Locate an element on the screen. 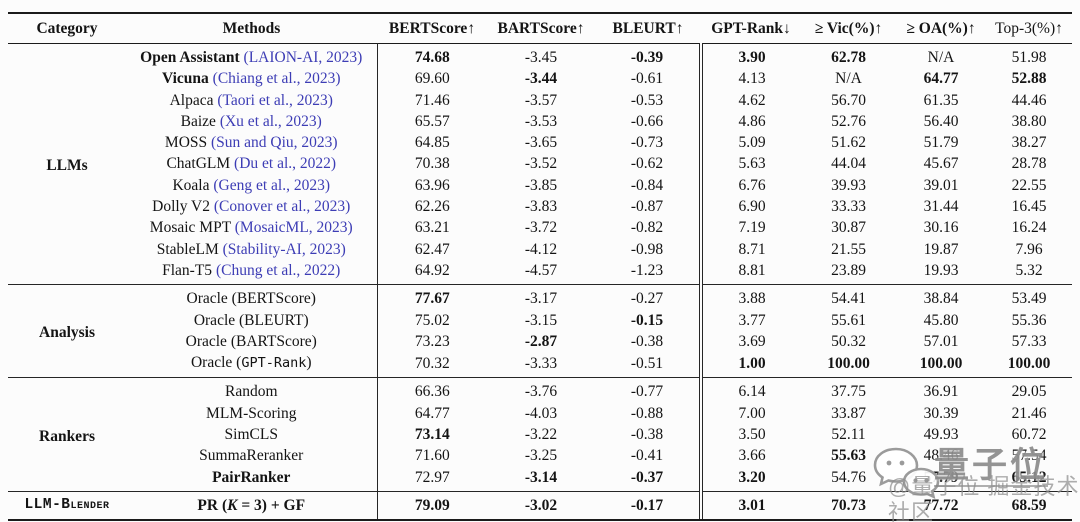 The width and height of the screenshot is (1080, 522). metric-value: -0.15 is located at coordinates (649, 320).